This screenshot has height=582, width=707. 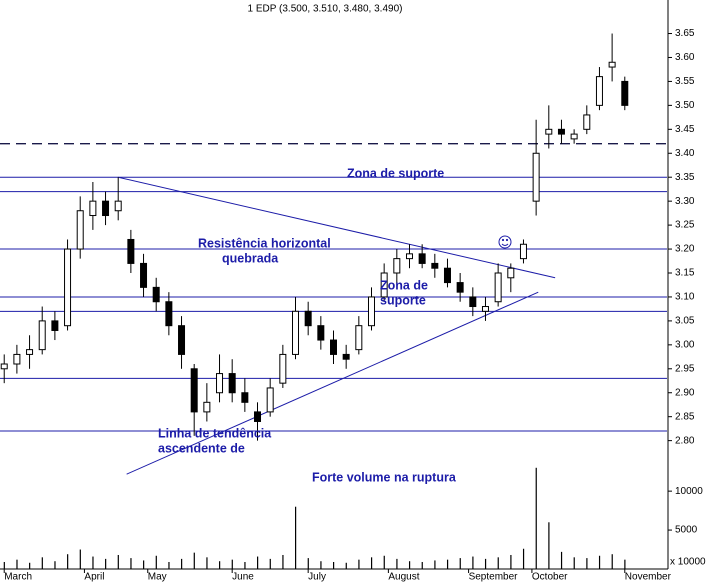 What do you see at coordinates (494, 577) in the screenshot?
I see `x-tick-label: September` at bounding box center [494, 577].